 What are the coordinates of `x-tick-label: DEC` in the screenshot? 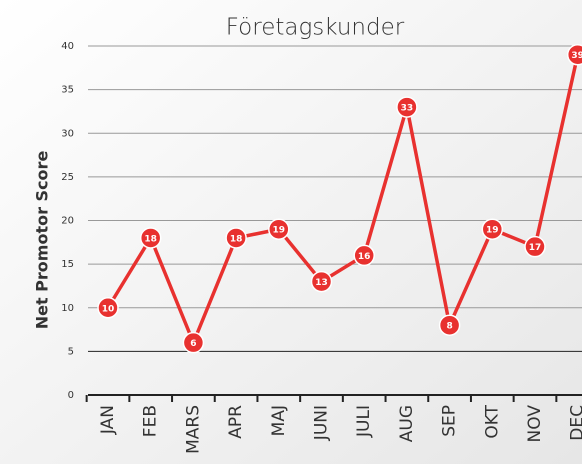 It's located at (575, 423).